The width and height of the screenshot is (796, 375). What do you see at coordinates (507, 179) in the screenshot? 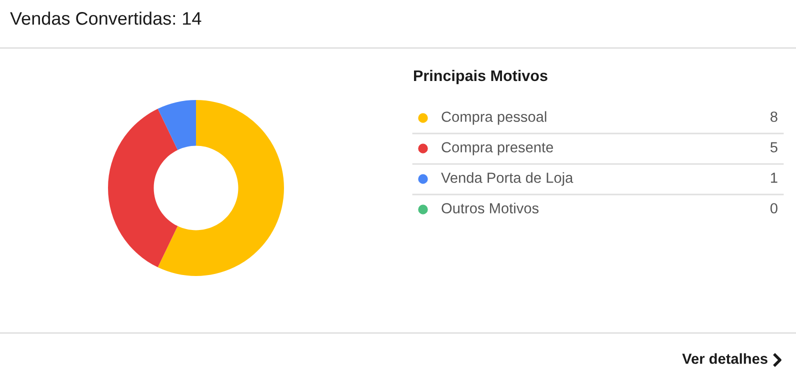
I see `legend-label: Venda Porta de Loja` at bounding box center [507, 179].